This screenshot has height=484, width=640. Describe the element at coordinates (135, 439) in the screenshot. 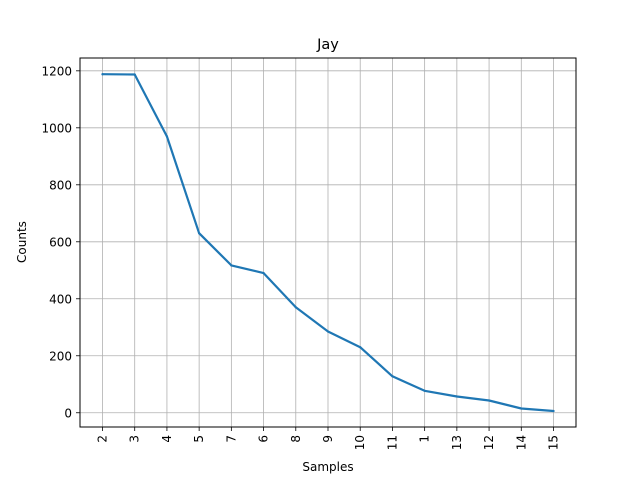

I see `x-tick-label: 3` at that location.